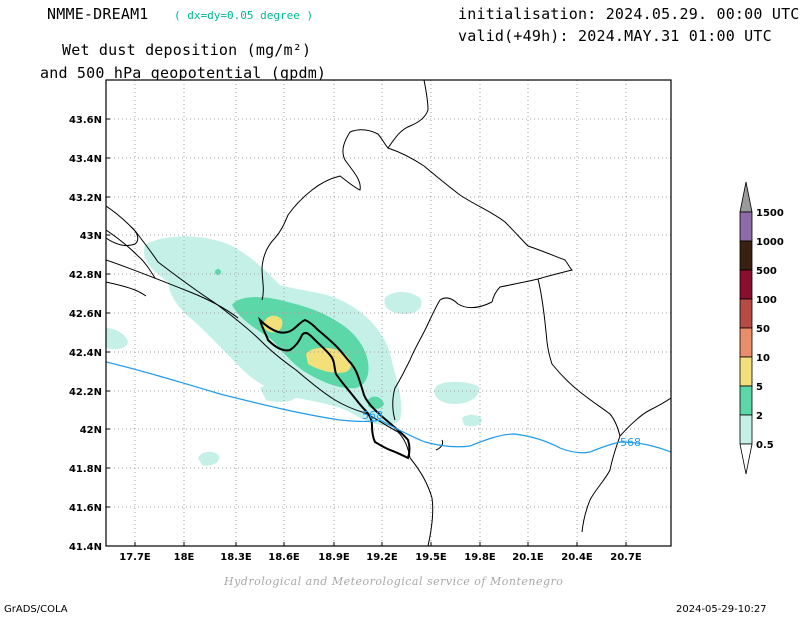  I want to click on map-title-line1: Wet dust deposition (mg/m²), so click(187, 50).